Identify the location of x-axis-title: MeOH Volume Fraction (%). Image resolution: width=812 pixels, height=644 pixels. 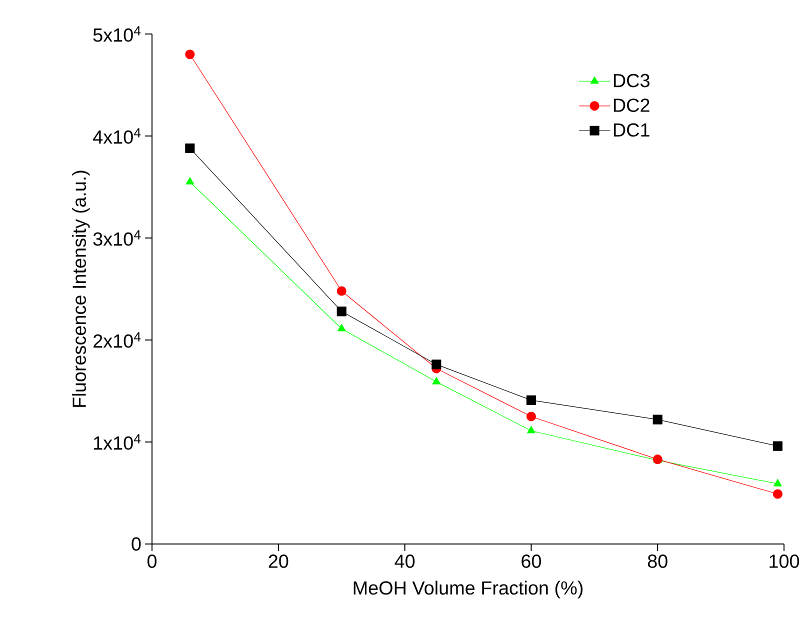
(468, 589).